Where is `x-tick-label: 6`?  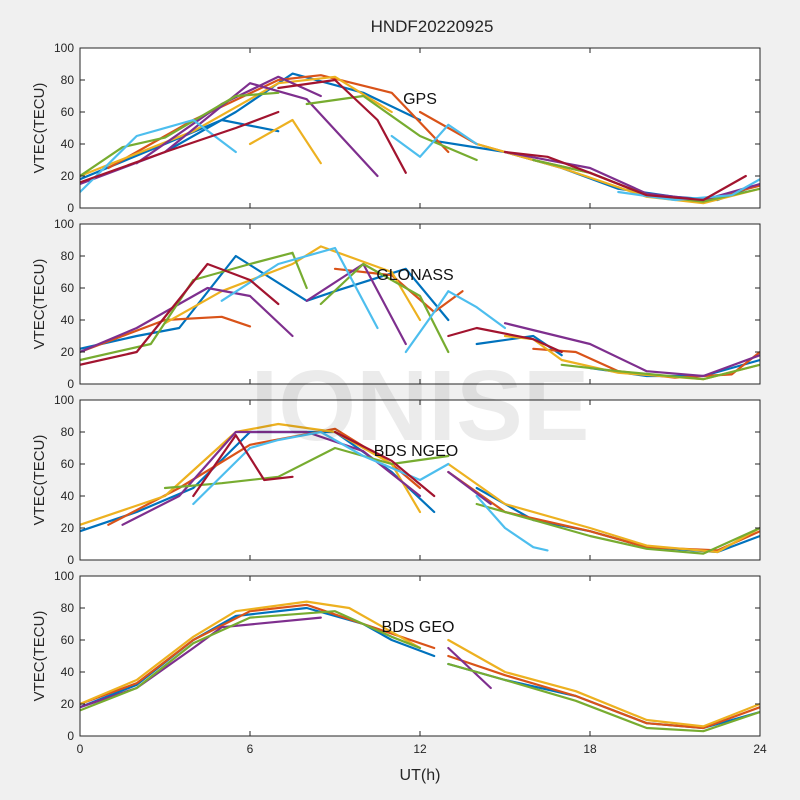
x-tick-label: 6 is located at coordinates (250, 749).